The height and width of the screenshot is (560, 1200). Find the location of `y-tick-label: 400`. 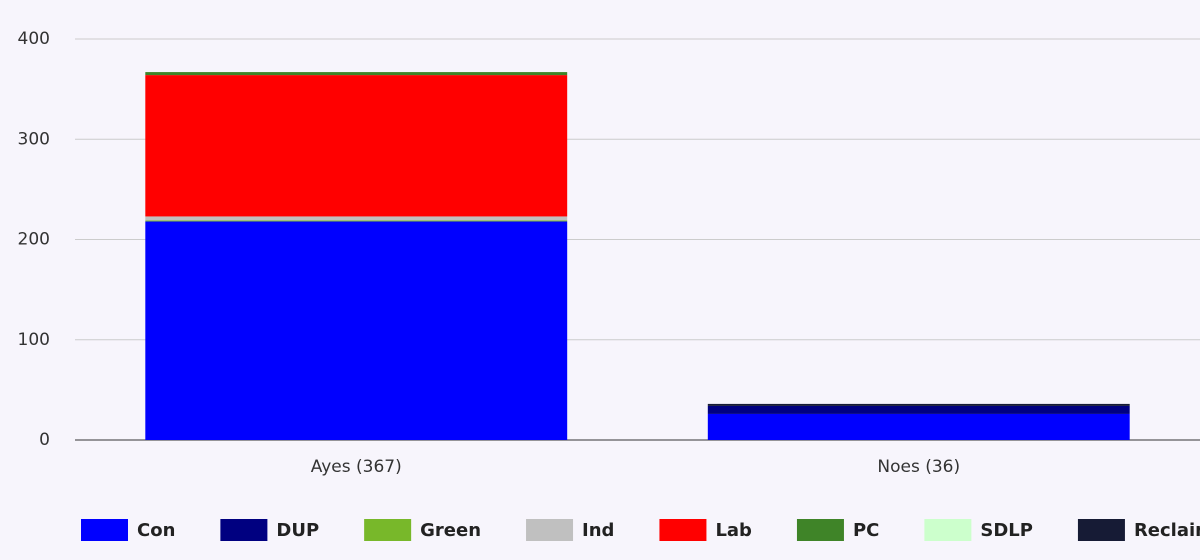

y-tick-label: 400 is located at coordinates (34, 39).